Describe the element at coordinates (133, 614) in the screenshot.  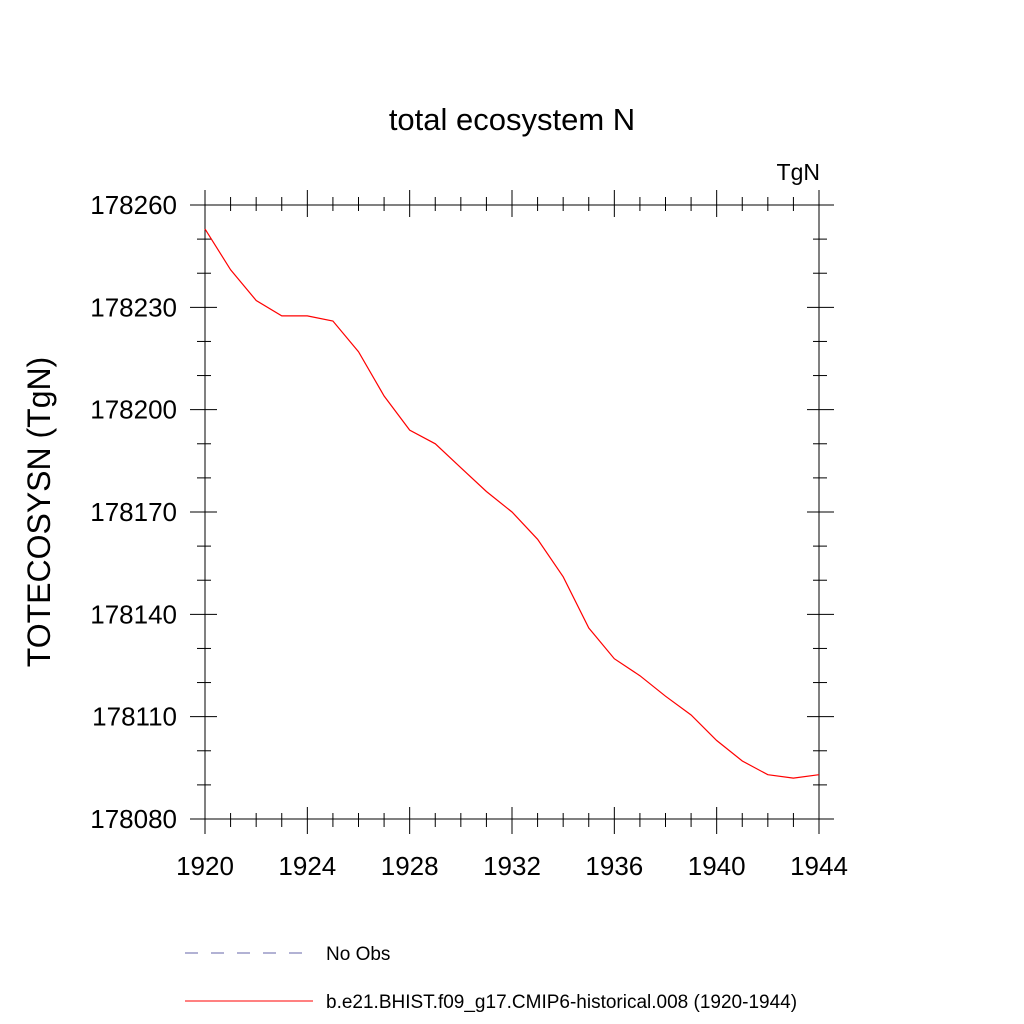
I see `y-tick-label: 178140` at that location.